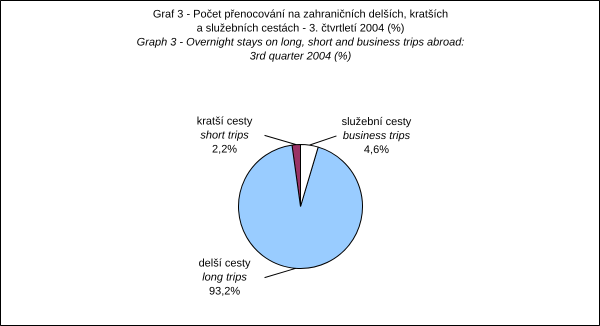  Describe the element at coordinates (377, 129) in the screenshot. I see `slice-label: služební cesty business trips` at that location.